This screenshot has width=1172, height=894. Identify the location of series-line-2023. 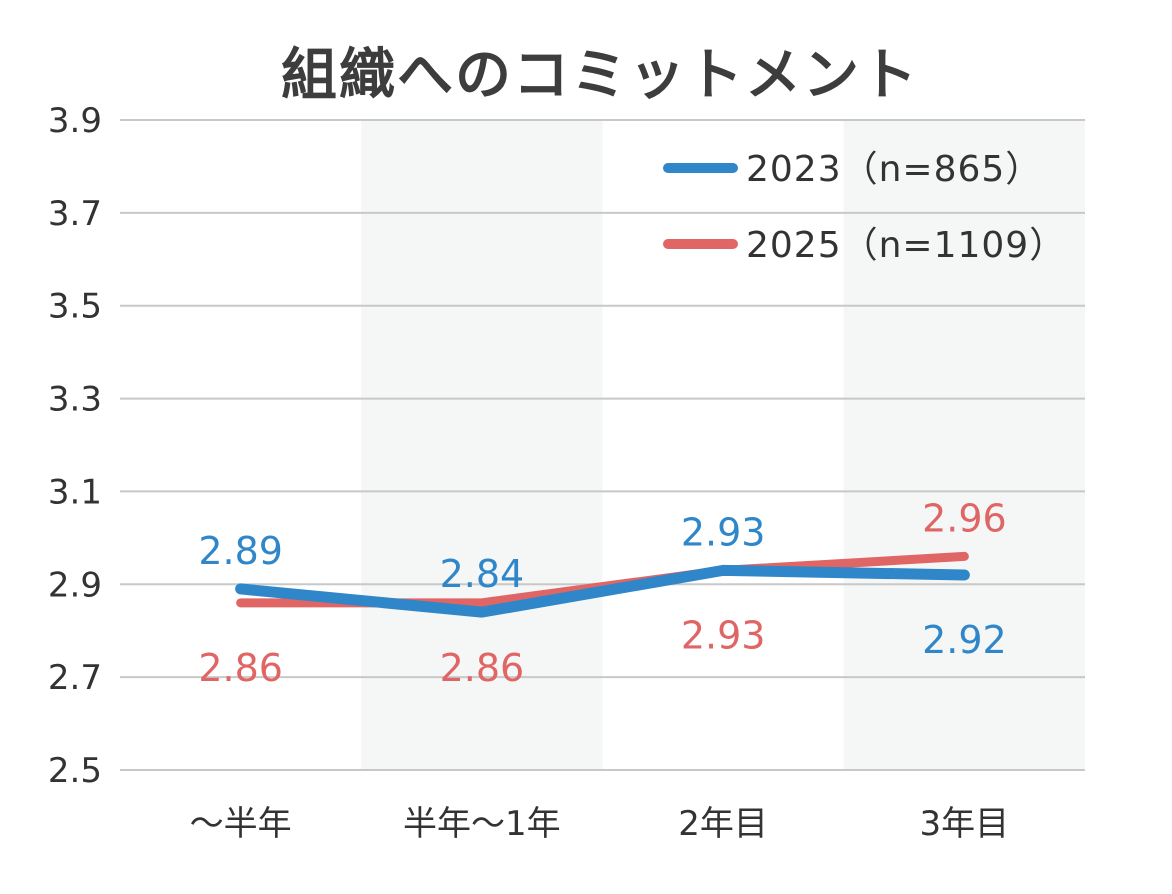
(602, 591).